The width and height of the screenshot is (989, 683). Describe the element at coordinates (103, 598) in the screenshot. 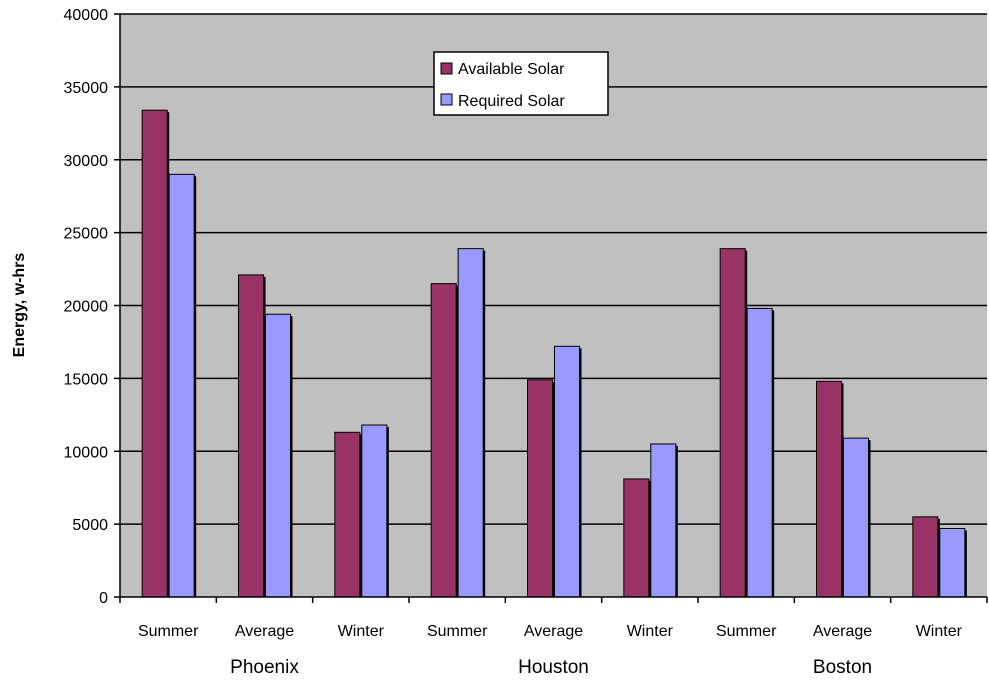

I see `y-tick-label: 0` at that location.